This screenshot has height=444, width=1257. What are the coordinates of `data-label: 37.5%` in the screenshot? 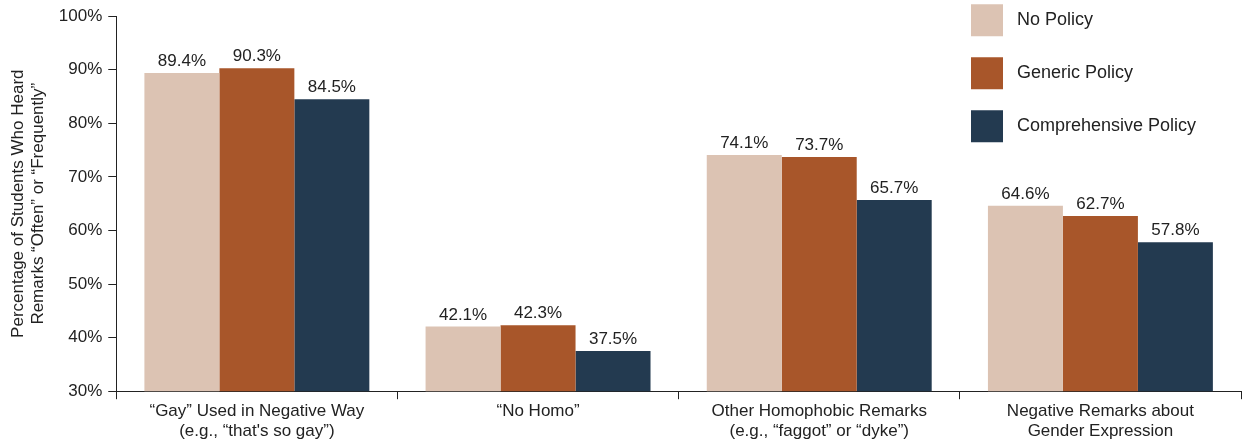 It's located at (613, 339).